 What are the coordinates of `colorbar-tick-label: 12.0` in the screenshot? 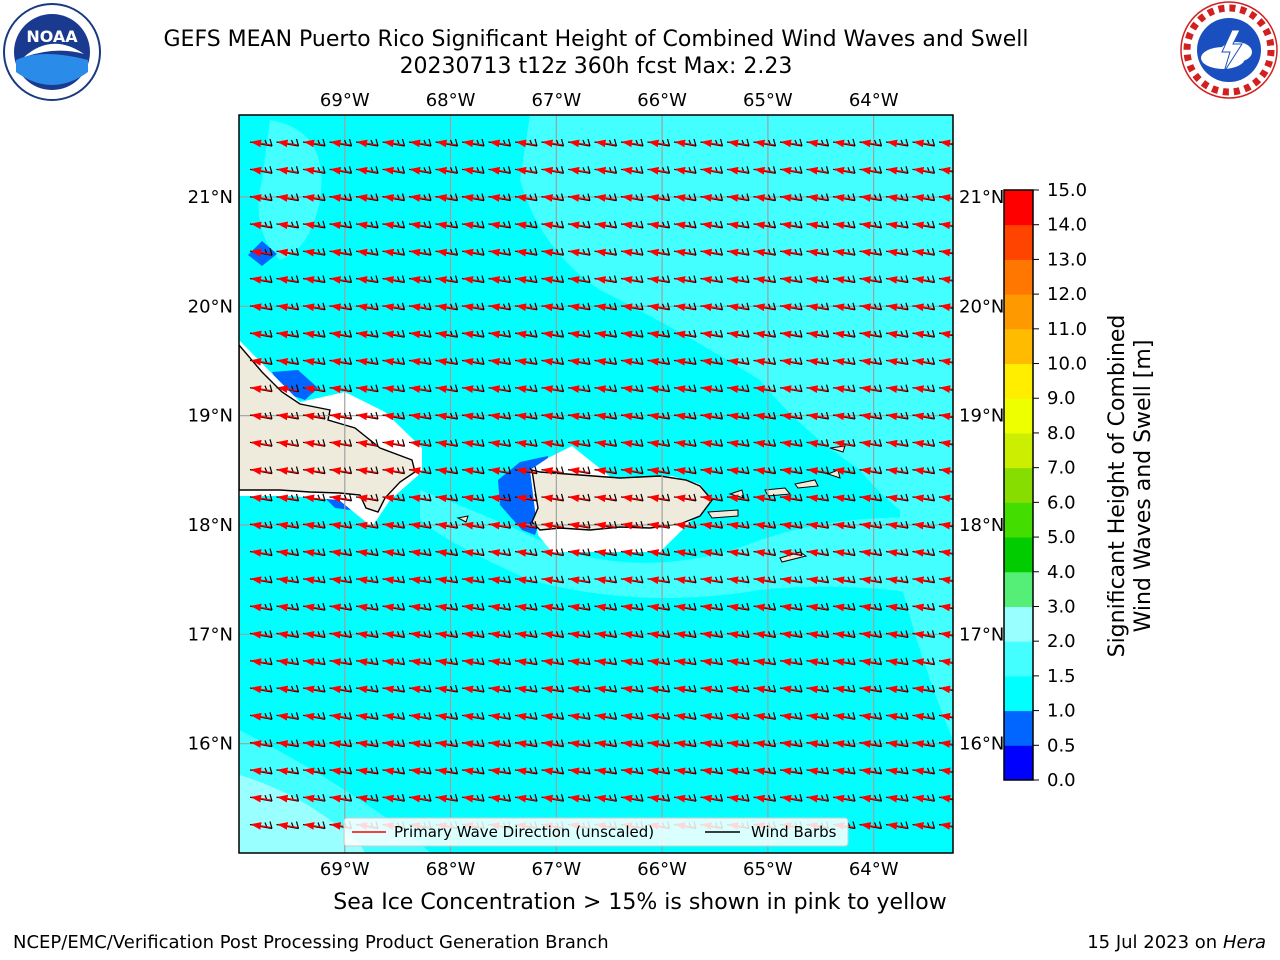 It's located at (1067, 294).